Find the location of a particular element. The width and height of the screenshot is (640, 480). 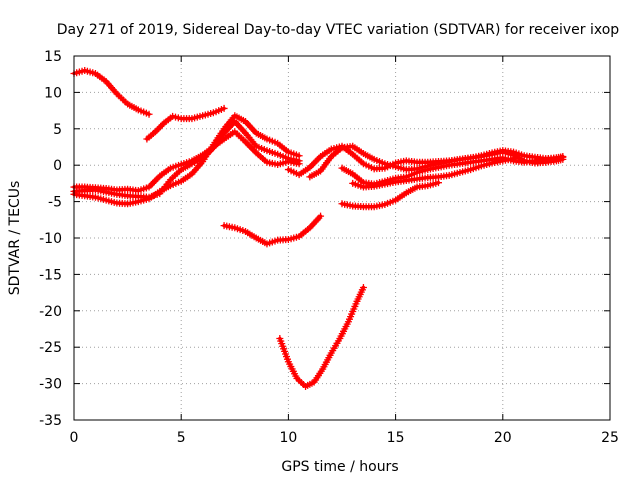

x-axis-label: GPS time / hours is located at coordinates (339, 467).